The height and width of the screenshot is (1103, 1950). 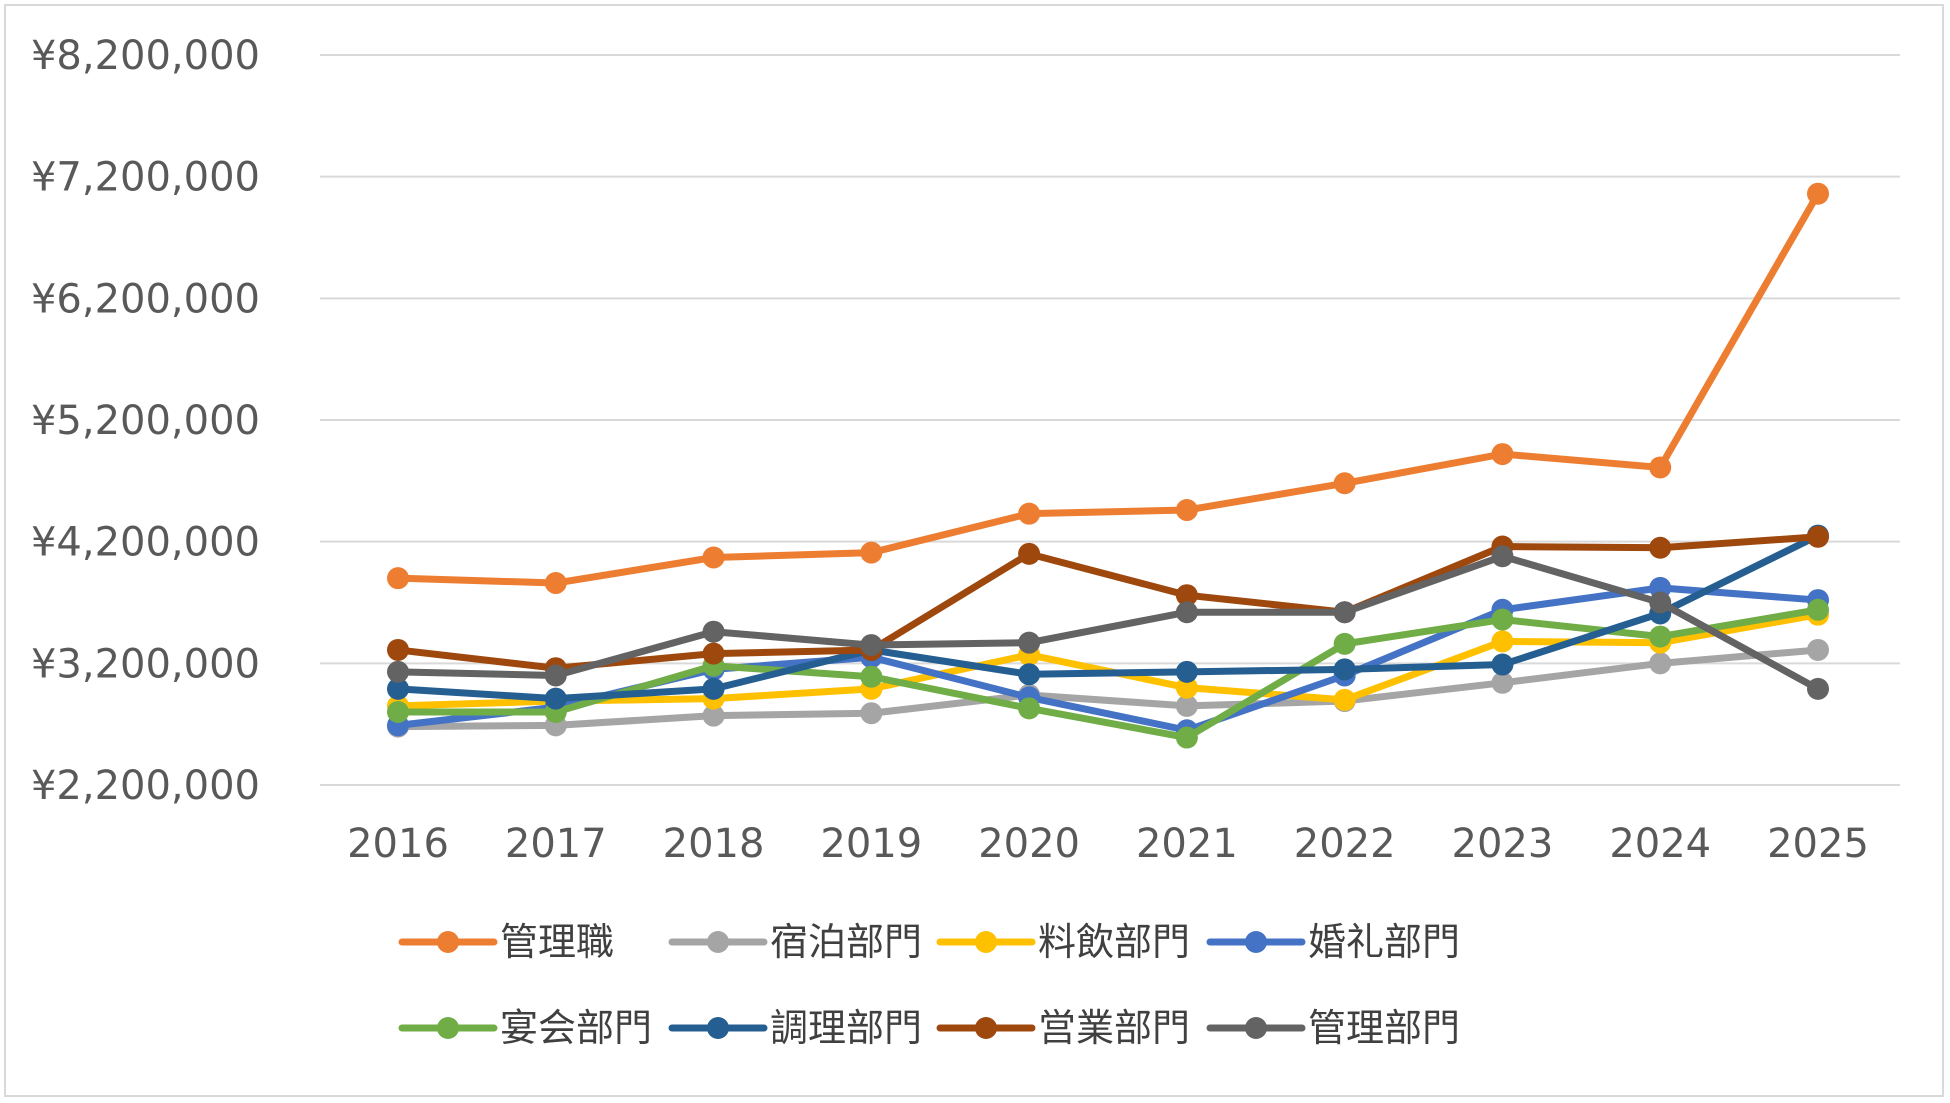 What do you see at coordinates (145, 664) in the screenshot?
I see `y-tick-label: ¥3,200,000` at bounding box center [145, 664].